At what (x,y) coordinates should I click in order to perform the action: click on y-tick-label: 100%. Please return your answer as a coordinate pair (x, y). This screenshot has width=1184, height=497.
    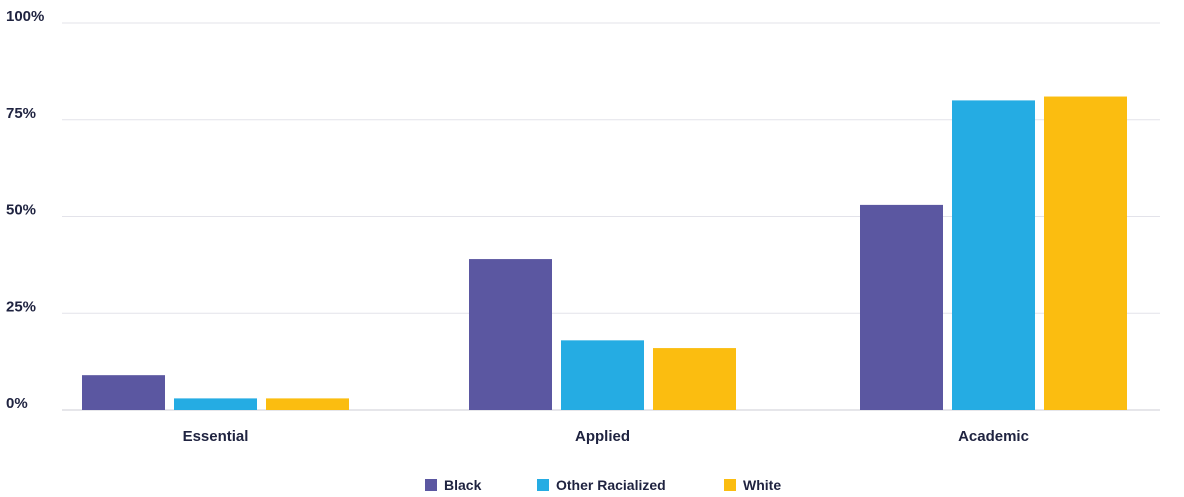
    Looking at the image, I should click on (25, 16).